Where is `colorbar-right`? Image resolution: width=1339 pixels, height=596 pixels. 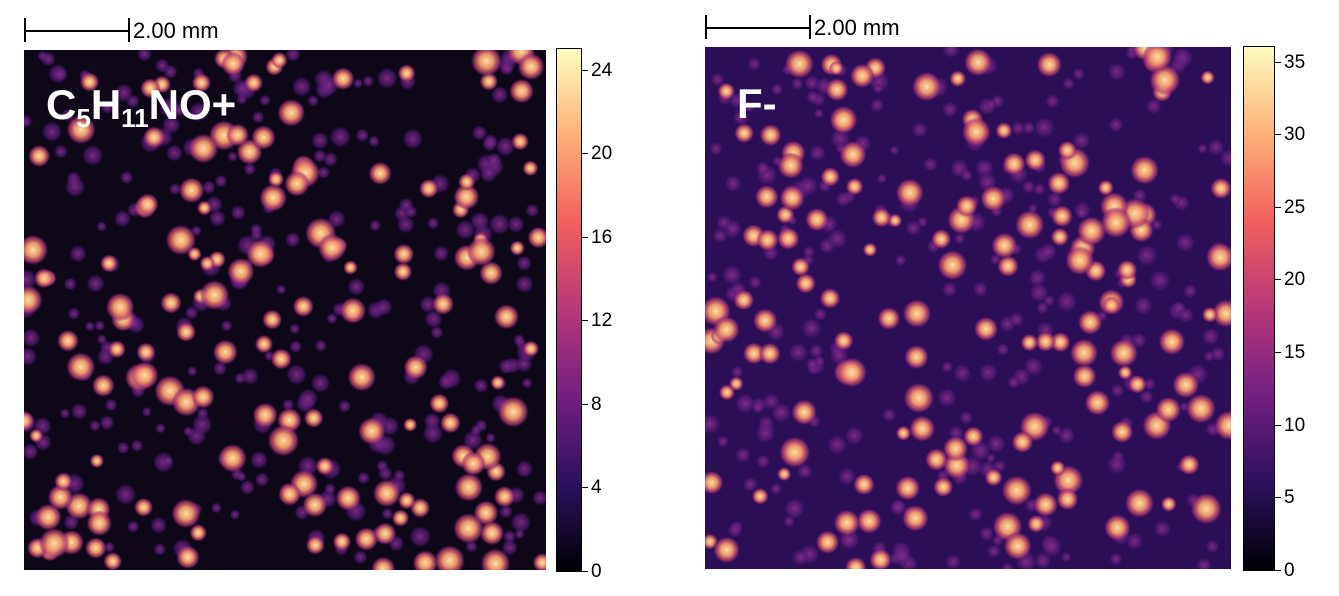
colorbar-right is located at coordinates (1259, 308).